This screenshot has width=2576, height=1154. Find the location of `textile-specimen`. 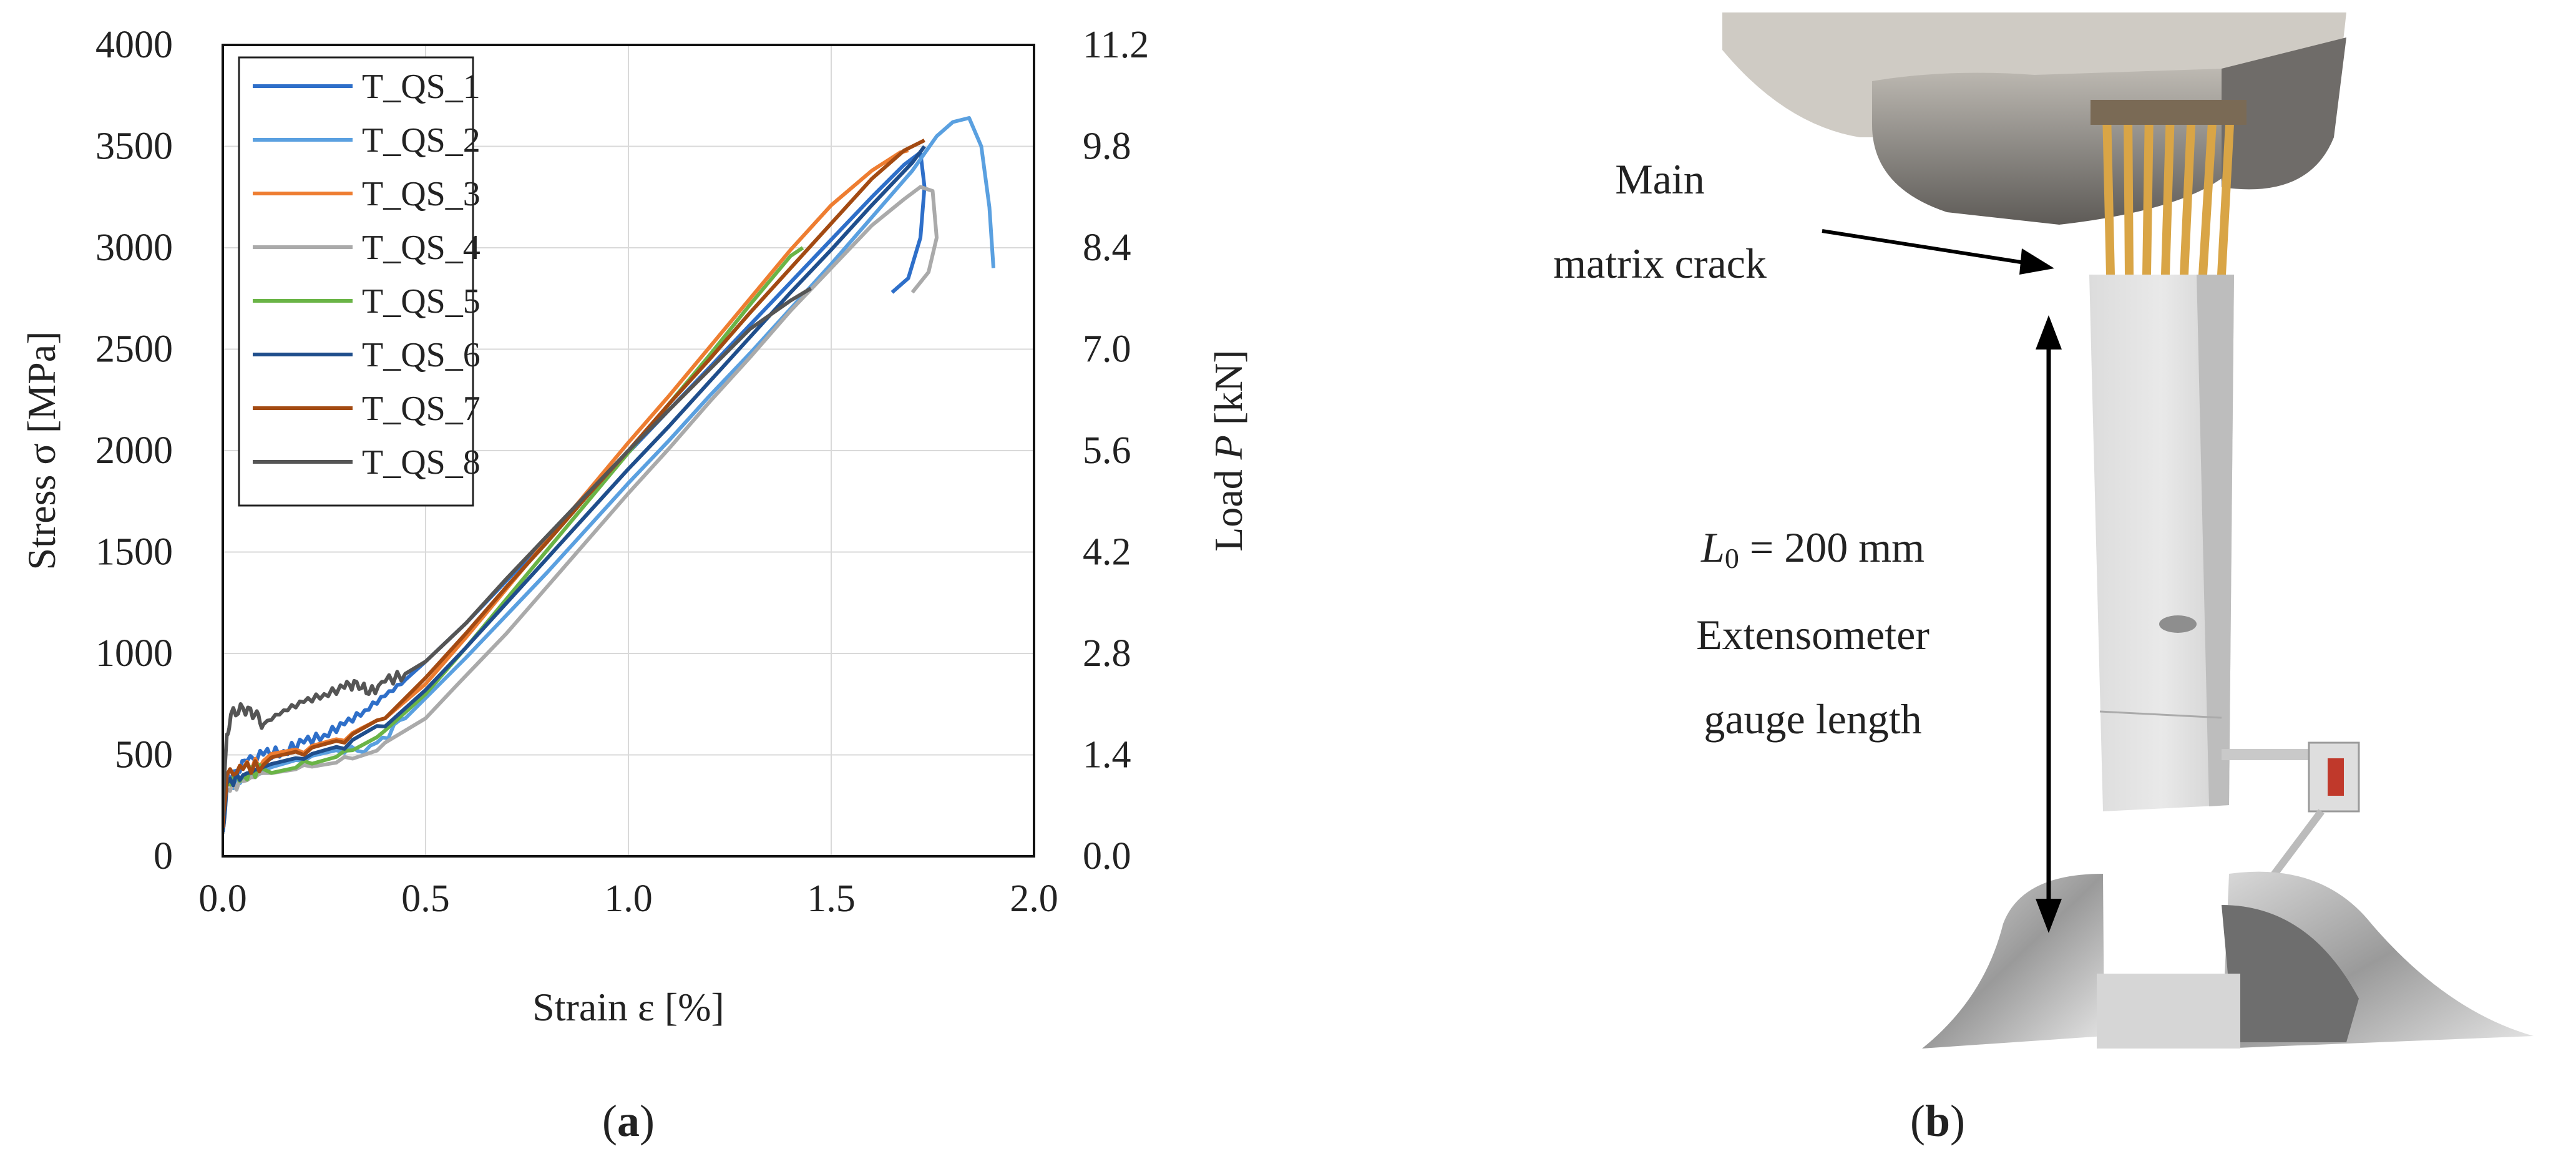

textile-specimen is located at coordinates (2161, 543).